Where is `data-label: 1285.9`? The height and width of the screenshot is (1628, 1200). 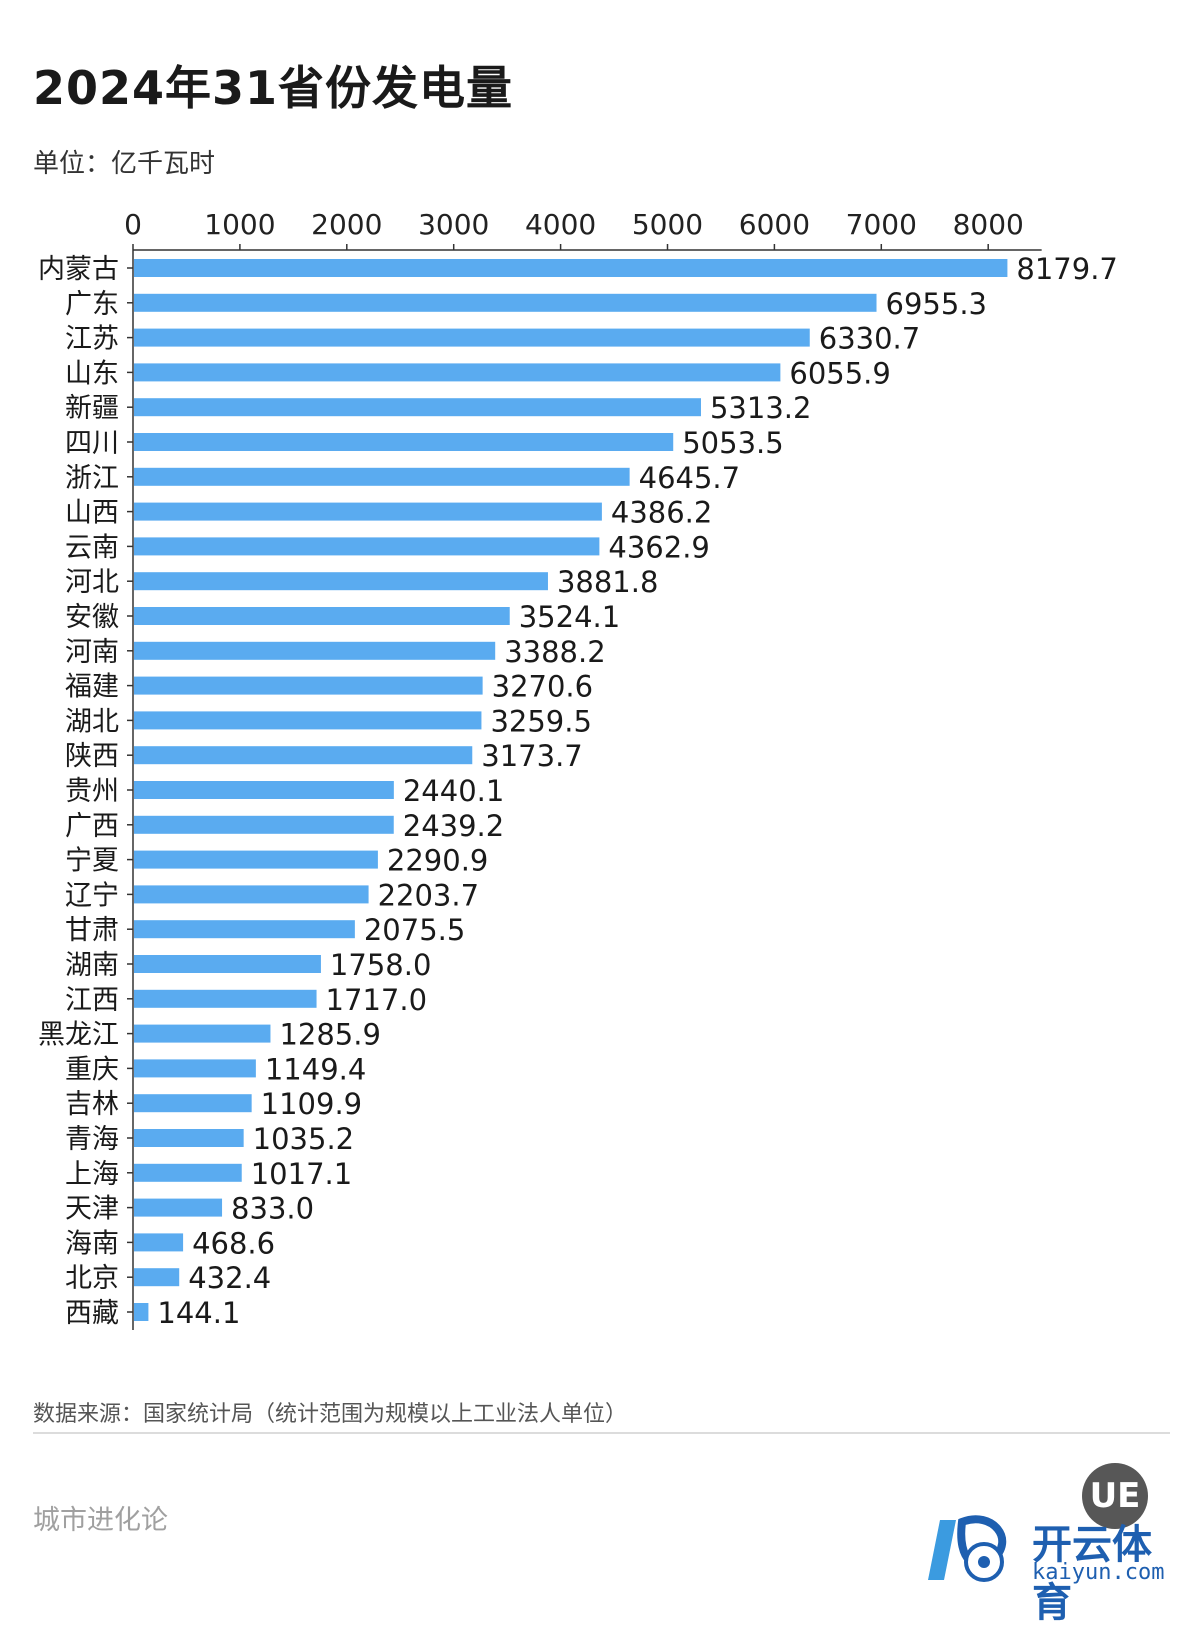 data-label: 1285.9 is located at coordinates (329, 1035).